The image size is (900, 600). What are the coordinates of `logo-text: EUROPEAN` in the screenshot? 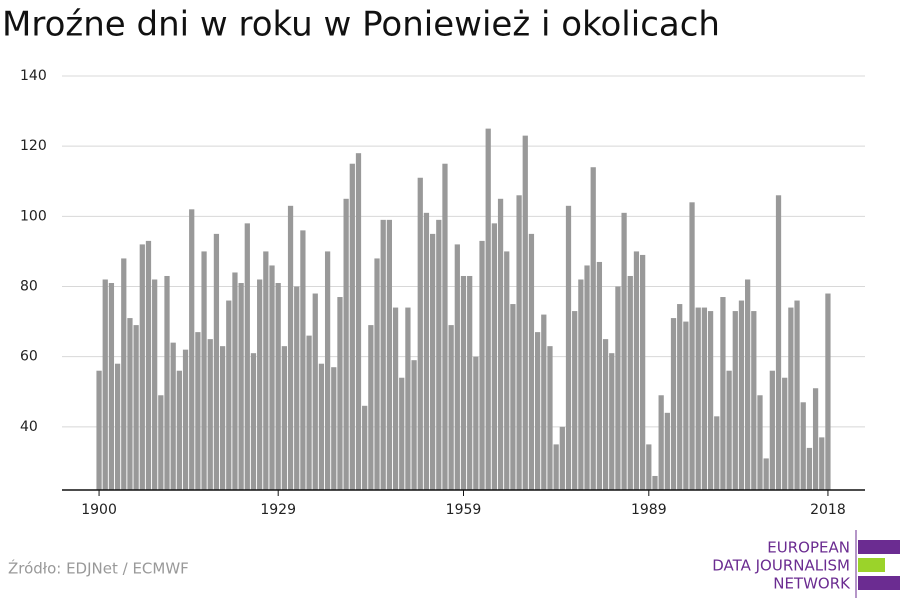 It's located at (808, 548).